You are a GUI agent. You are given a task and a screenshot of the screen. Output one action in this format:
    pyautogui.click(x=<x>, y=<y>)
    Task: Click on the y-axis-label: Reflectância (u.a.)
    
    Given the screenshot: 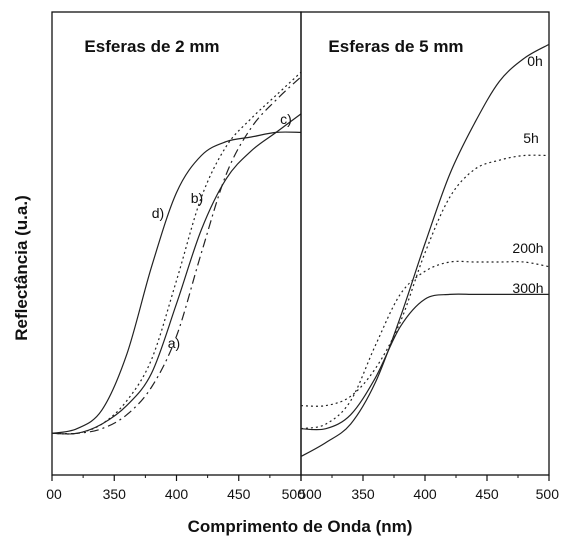 What is the action you would take?
    pyautogui.click(x=21, y=268)
    